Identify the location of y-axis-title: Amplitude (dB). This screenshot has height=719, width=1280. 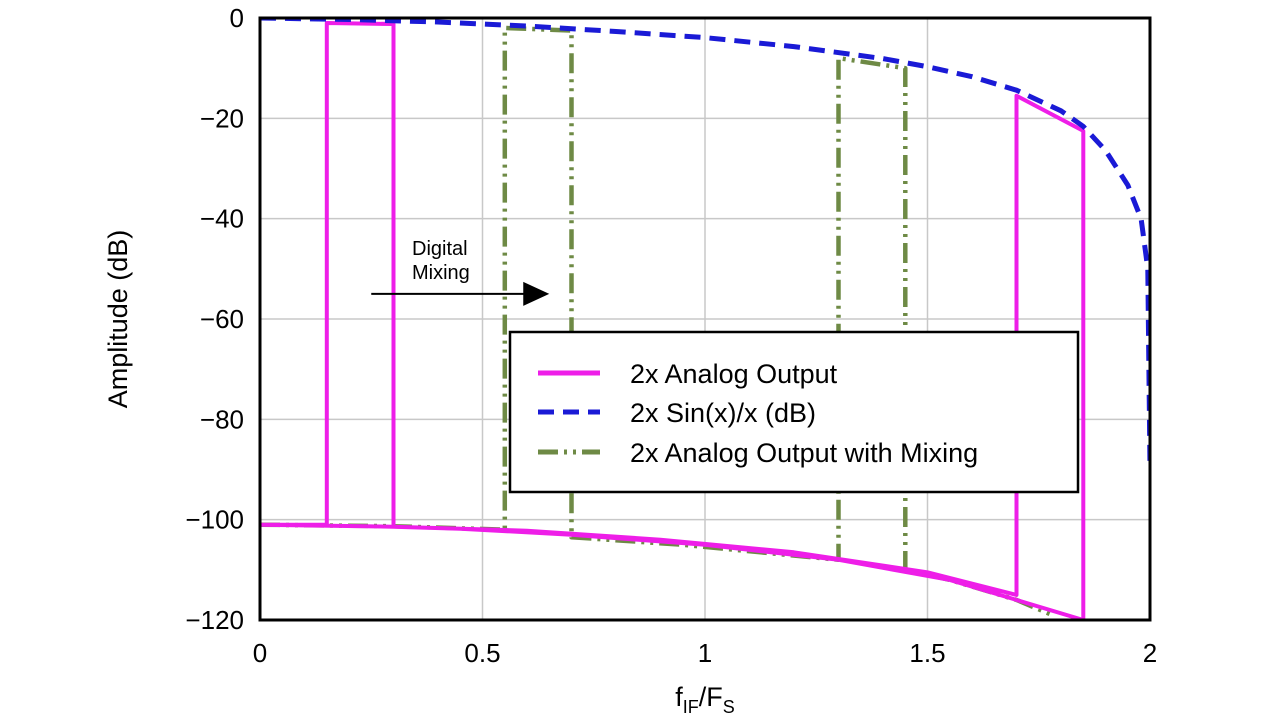
(118, 319).